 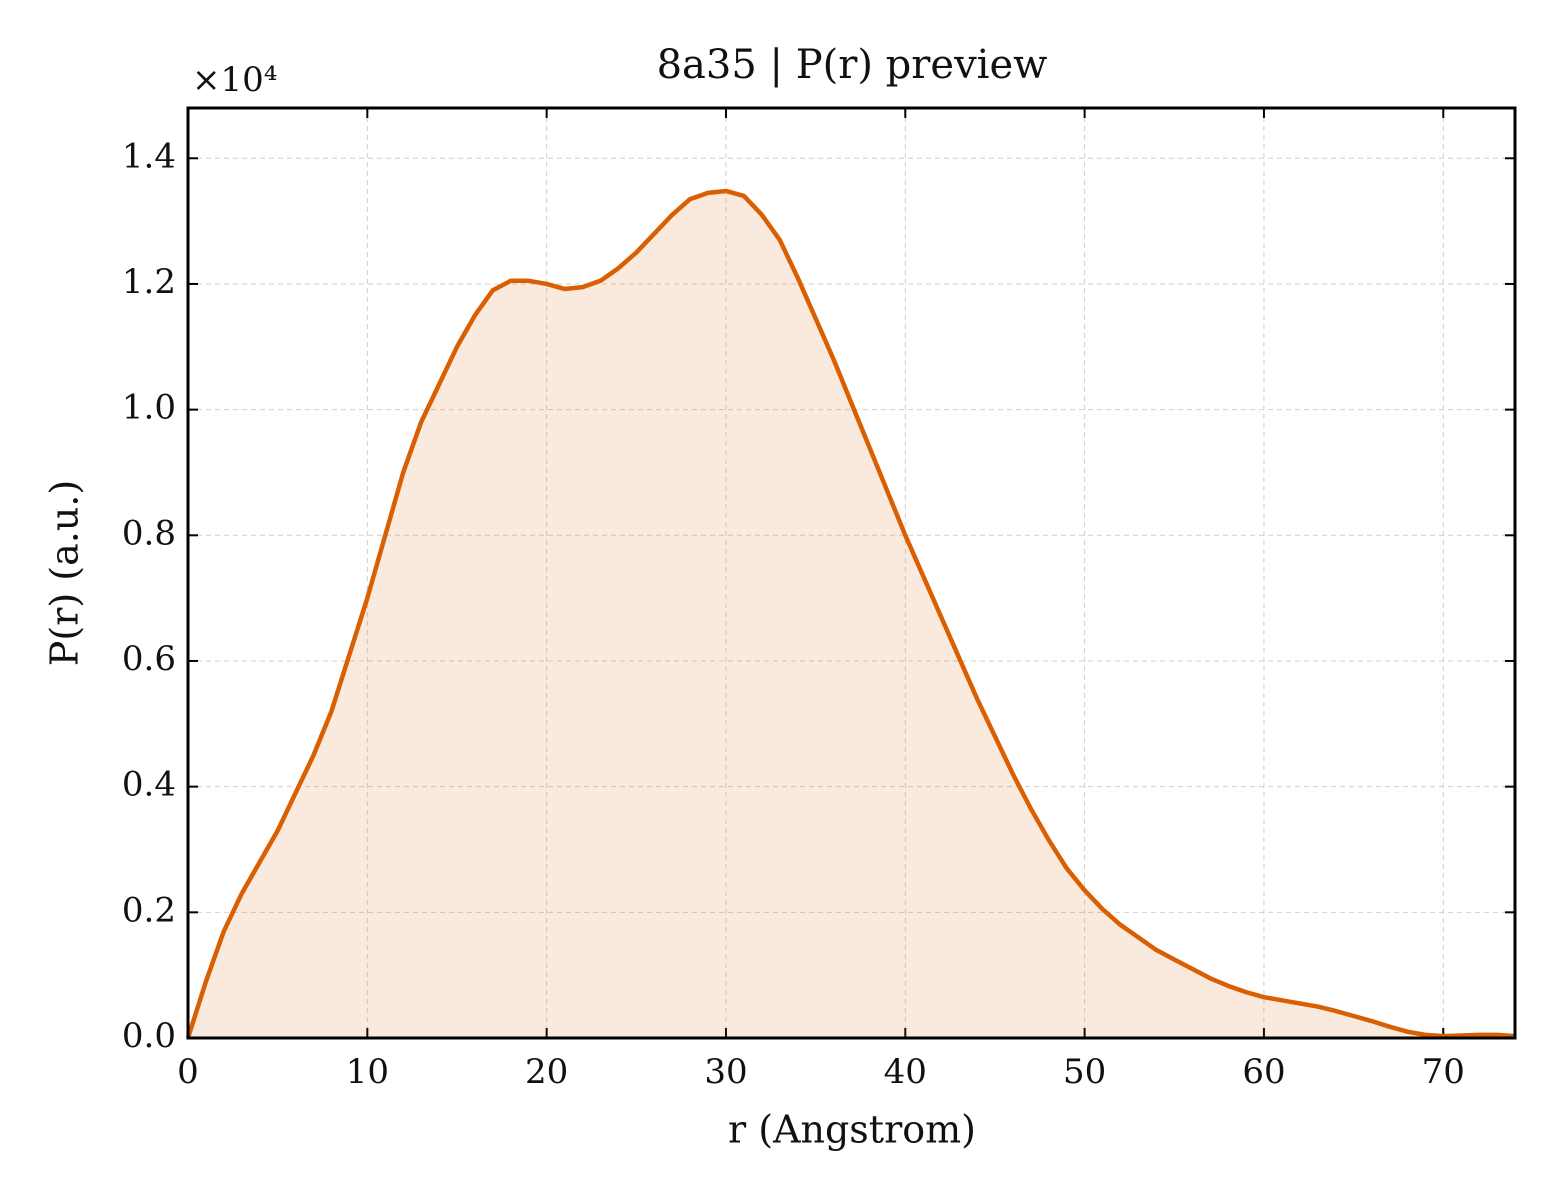 What do you see at coordinates (852, 1130) in the screenshot?
I see `x-axis-label: r (Angstrom)` at bounding box center [852, 1130].